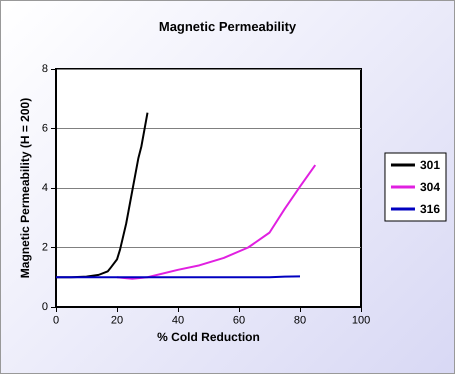  Describe the element at coordinates (56, 320) in the screenshot. I see `x-tick-label: 0` at that location.